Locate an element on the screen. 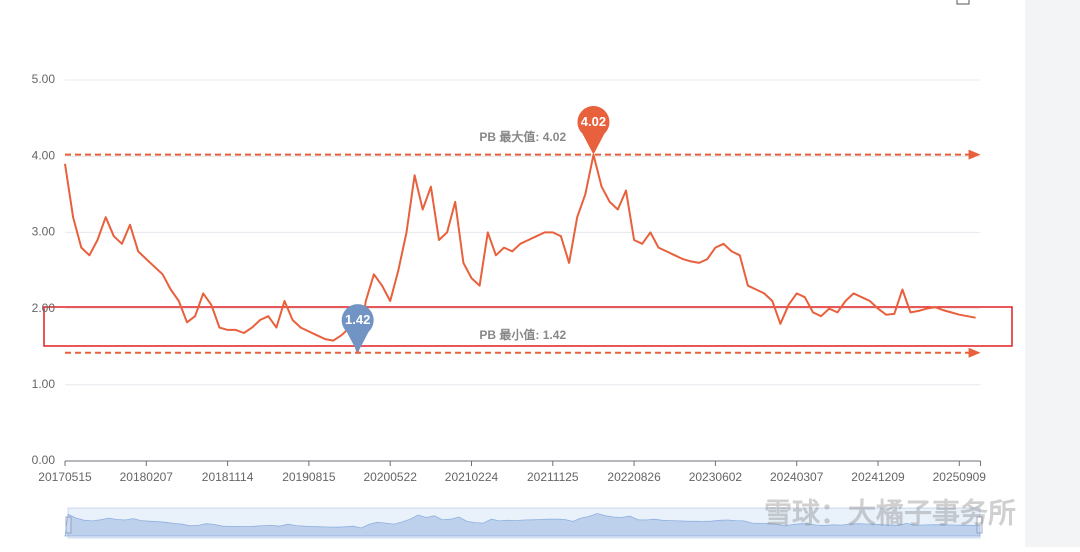 This screenshot has height=552, width=1080. x-tick-label: 20240307 is located at coordinates (797, 477).